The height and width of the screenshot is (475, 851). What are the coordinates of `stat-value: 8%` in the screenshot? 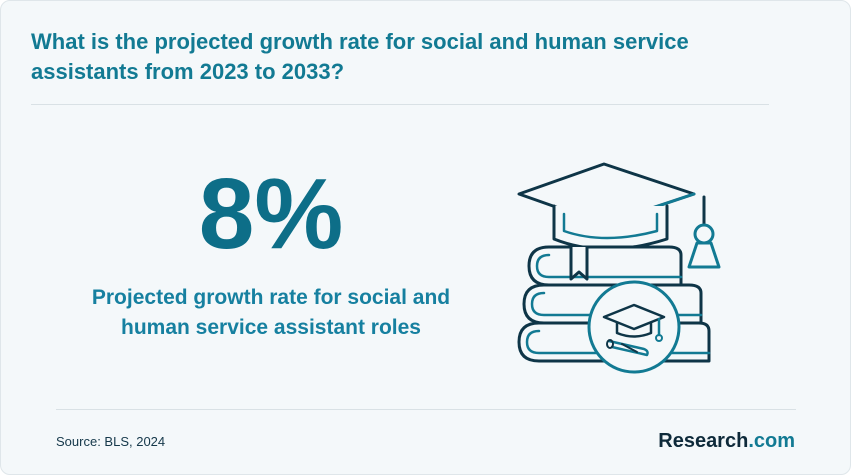 It's located at (271, 214).